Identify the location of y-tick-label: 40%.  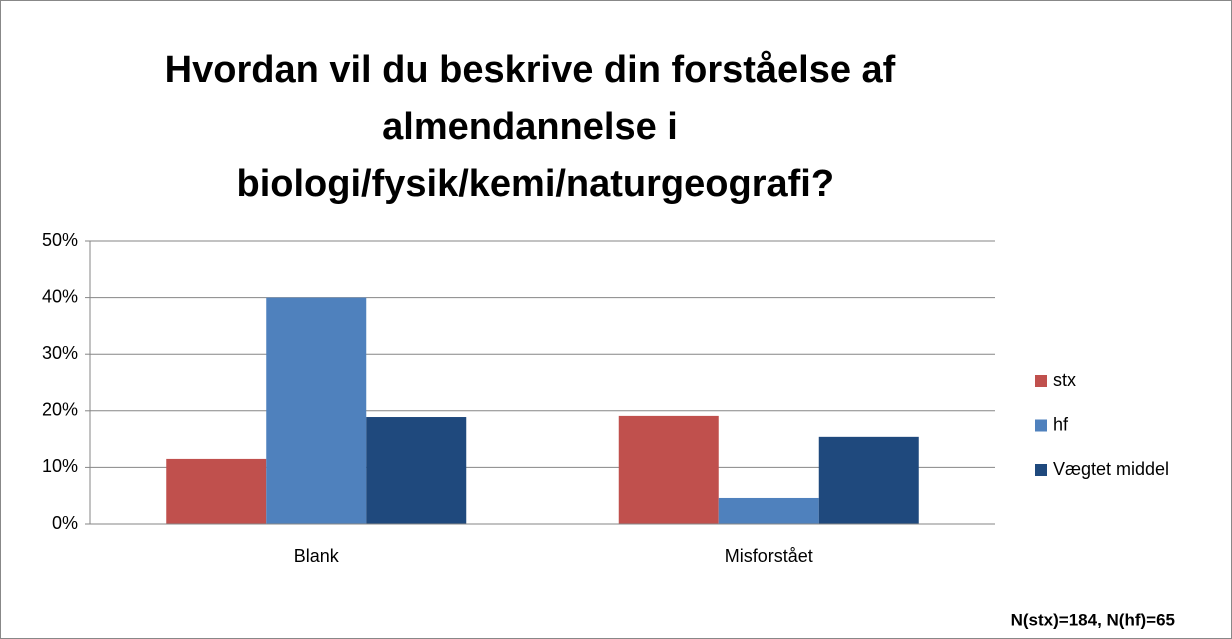
(60, 296).